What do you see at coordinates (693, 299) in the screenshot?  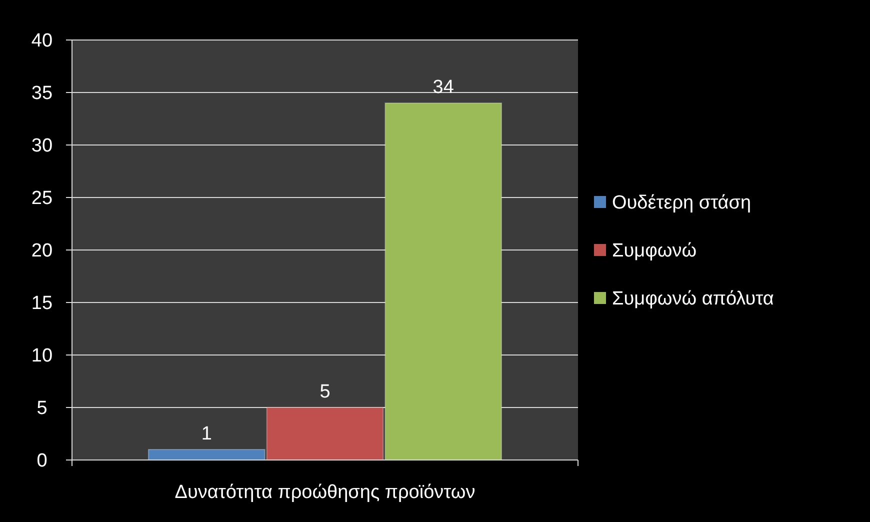 I see `legend-label: Συμφωνώ απόλυτα` at bounding box center [693, 299].